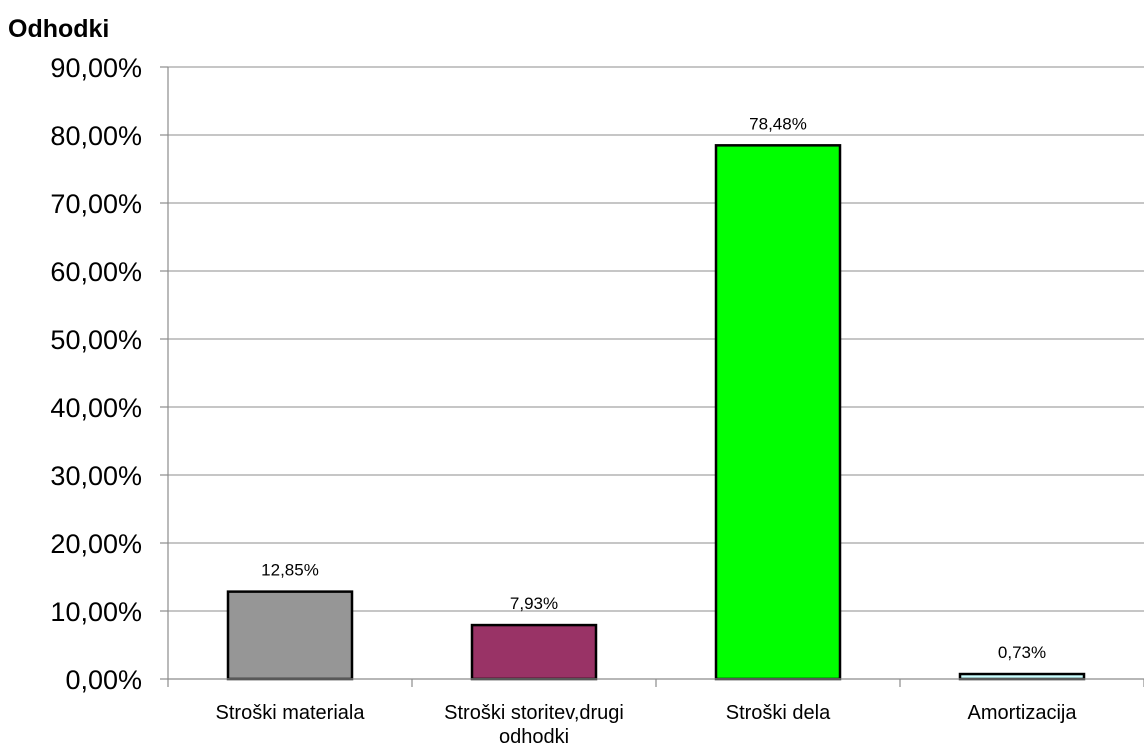 The width and height of the screenshot is (1144, 747). What do you see at coordinates (778, 123) in the screenshot?
I see `data-label: 78,48%` at bounding box center [778, 123].